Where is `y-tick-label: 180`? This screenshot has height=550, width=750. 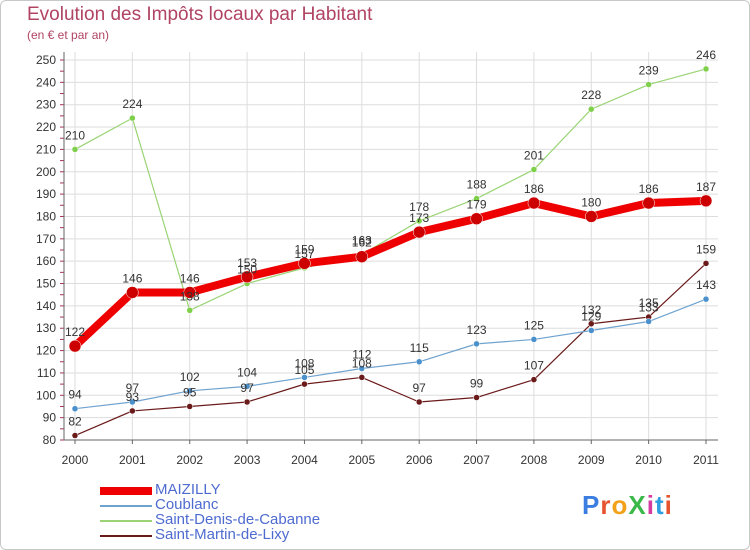
y-tick-label: 180 is located at coordinates (46, 216).